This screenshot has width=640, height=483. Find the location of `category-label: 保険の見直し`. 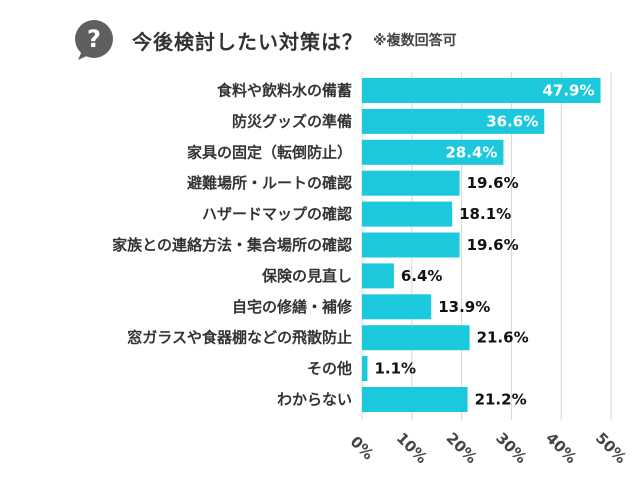

category-label: 保険の見直し is located at coordinates (306, 276).